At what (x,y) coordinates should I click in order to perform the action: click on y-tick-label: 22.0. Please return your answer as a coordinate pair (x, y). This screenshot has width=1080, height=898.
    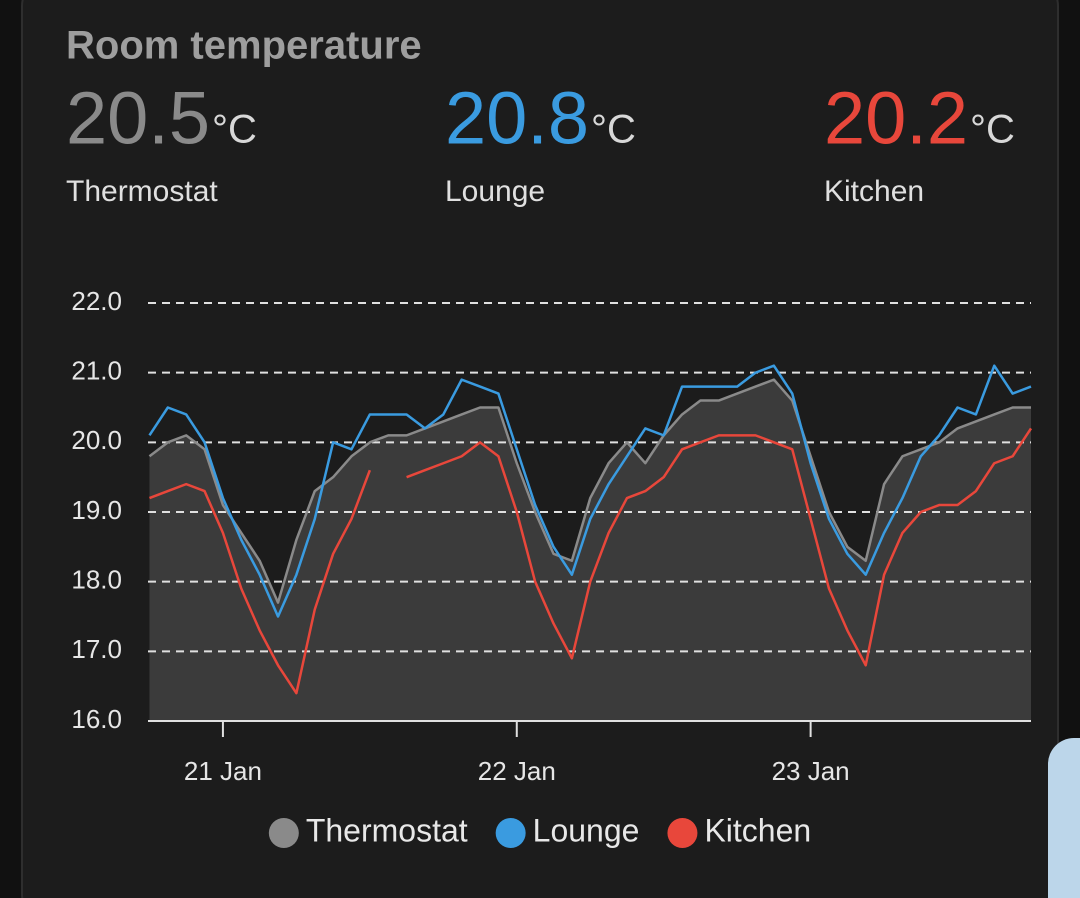
    Looking at the image, I should click on (96, 301).